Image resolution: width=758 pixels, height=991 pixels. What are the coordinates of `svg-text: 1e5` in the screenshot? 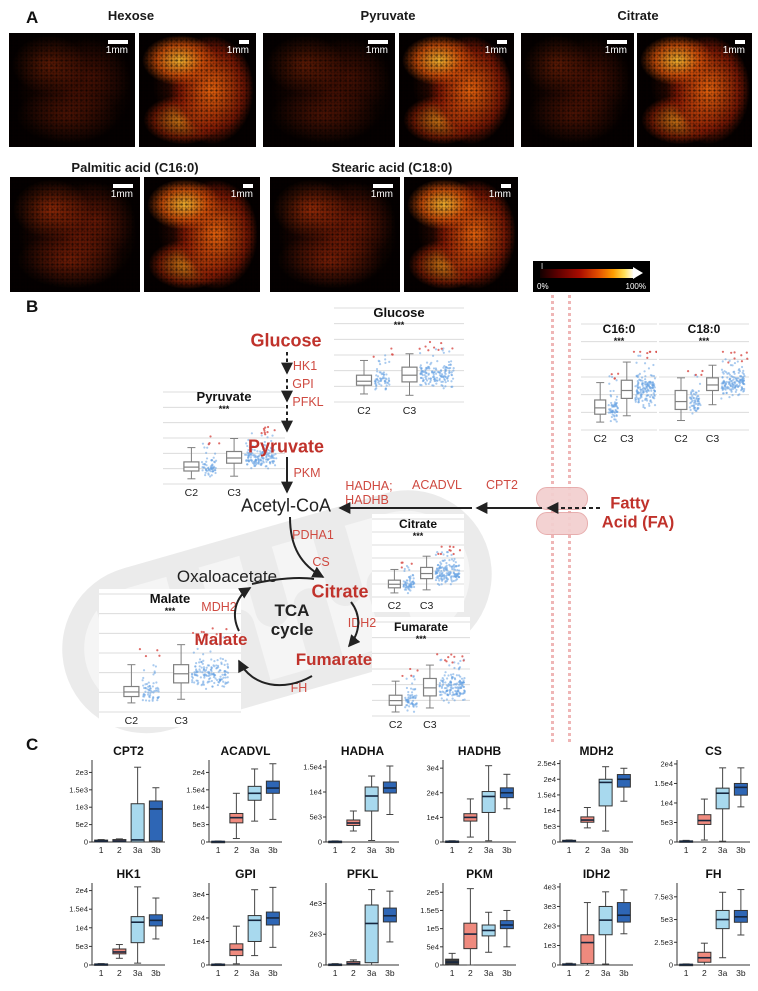 It's located at (432, 928).